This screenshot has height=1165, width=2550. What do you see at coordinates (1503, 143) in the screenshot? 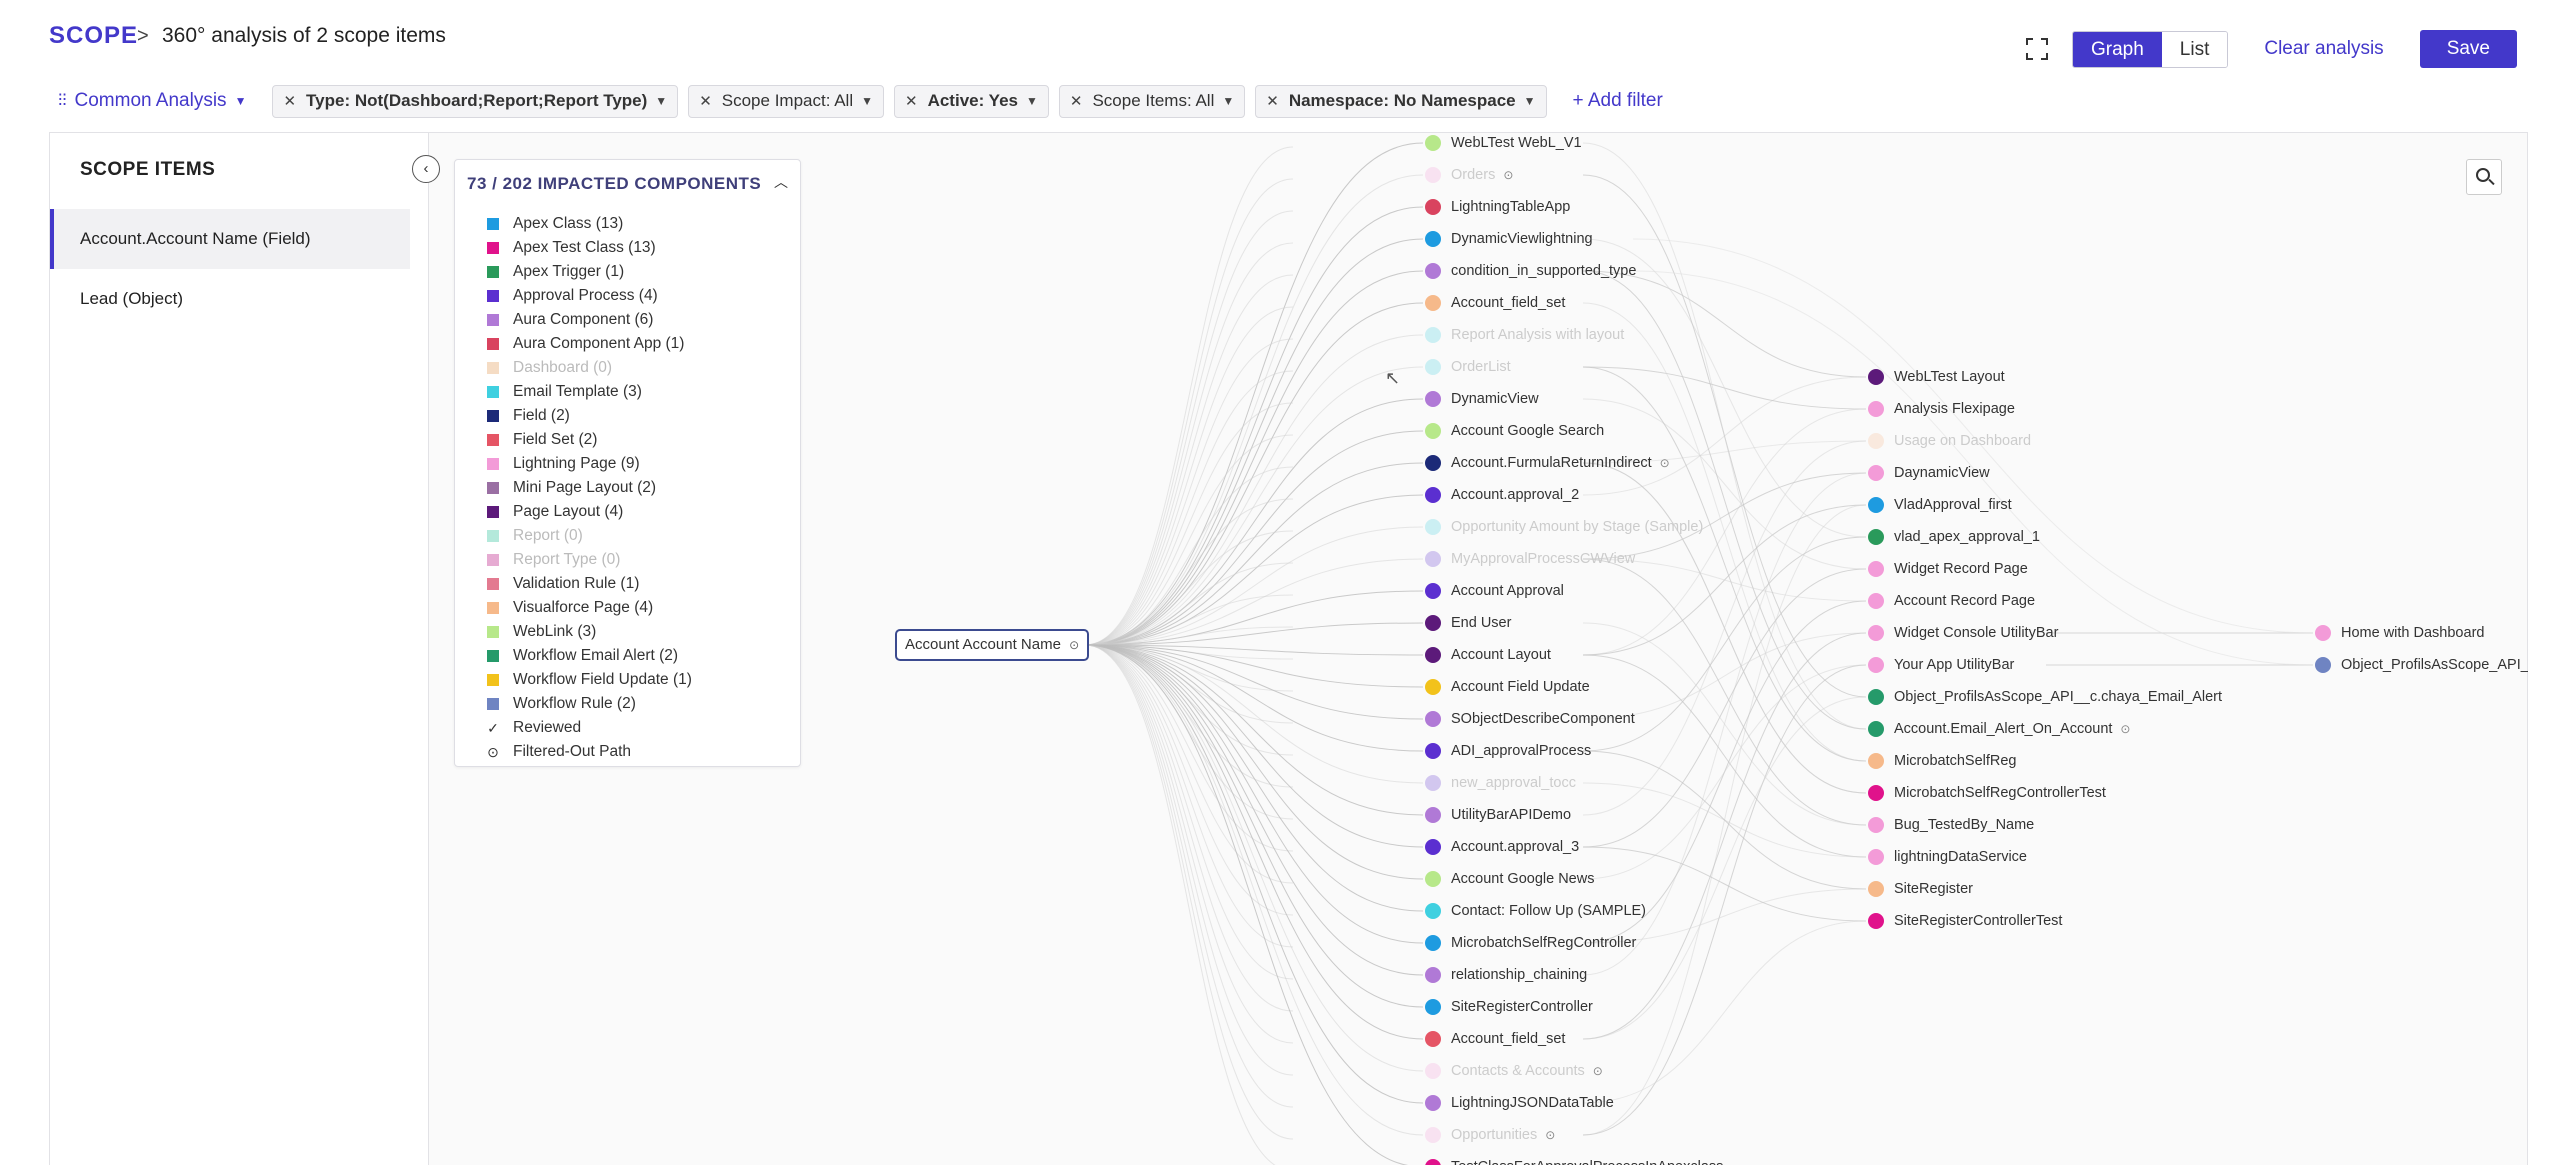
I see `graph-node: WebLTest WebL_V1` at bounding box center [1503, 143].